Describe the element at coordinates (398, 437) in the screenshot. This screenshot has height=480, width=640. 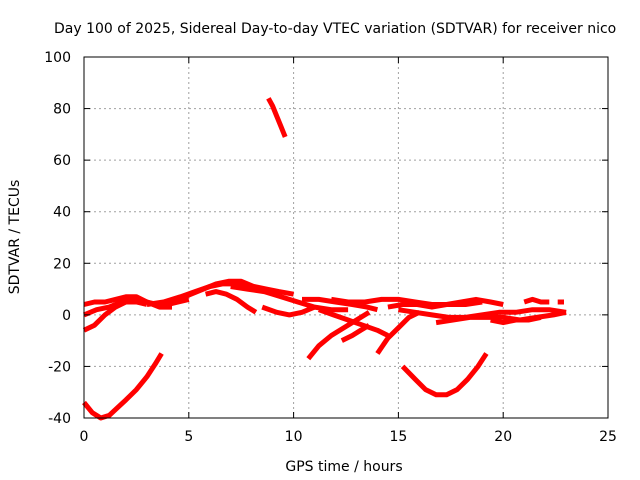
I see `x-tick-label: 15` at that location.